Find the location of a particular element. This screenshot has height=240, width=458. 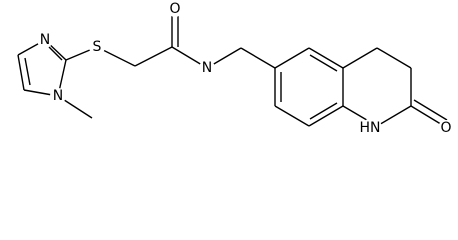

atom-label: HN is located at coordinates (370, 128).